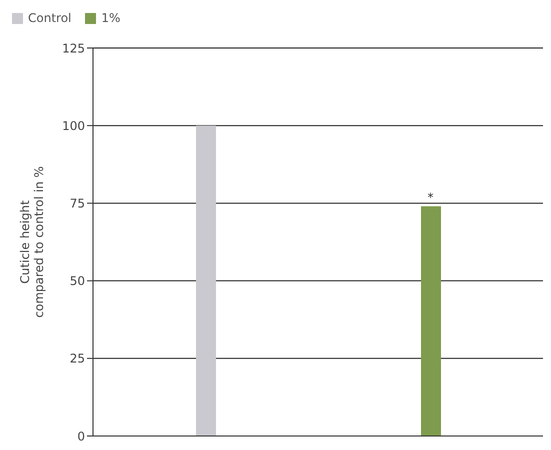 This screenshot has width=551, height=450. I want to click on y-tick-label: 100, so click(73, 125).